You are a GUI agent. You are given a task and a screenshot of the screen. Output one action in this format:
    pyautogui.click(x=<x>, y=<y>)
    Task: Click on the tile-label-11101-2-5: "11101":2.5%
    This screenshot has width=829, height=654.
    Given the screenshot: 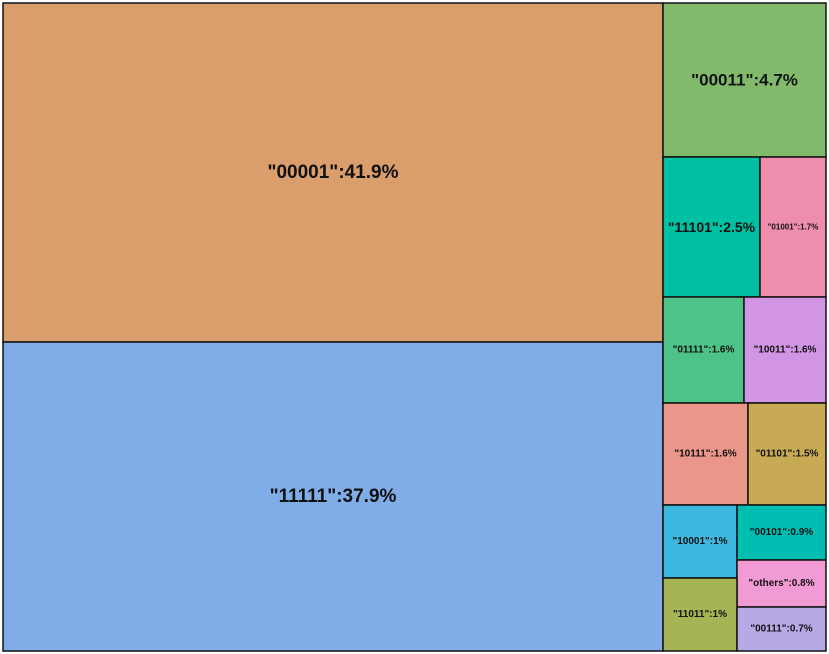 What is the action you would take?
    pyautogui.click(x=712, y=227)
    